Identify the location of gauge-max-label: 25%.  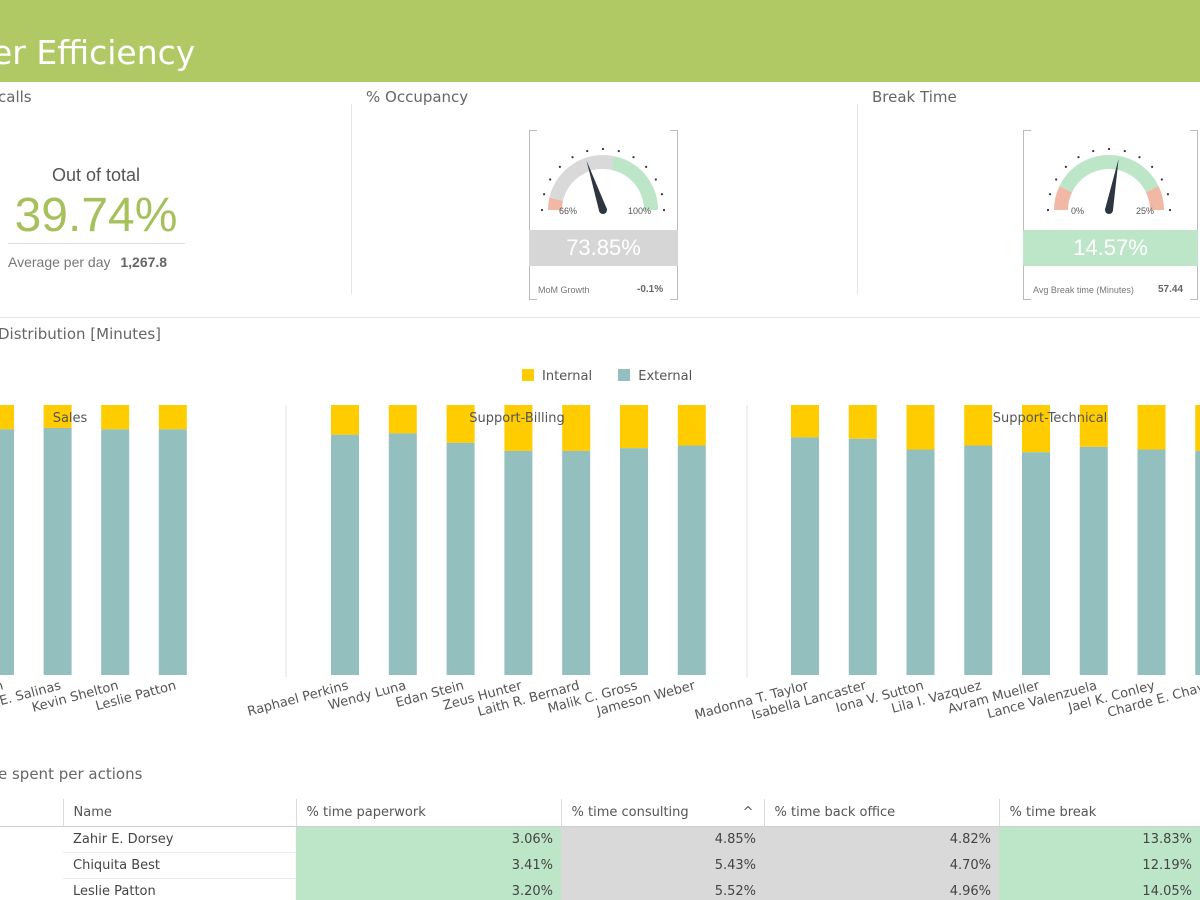
(1145, 211).